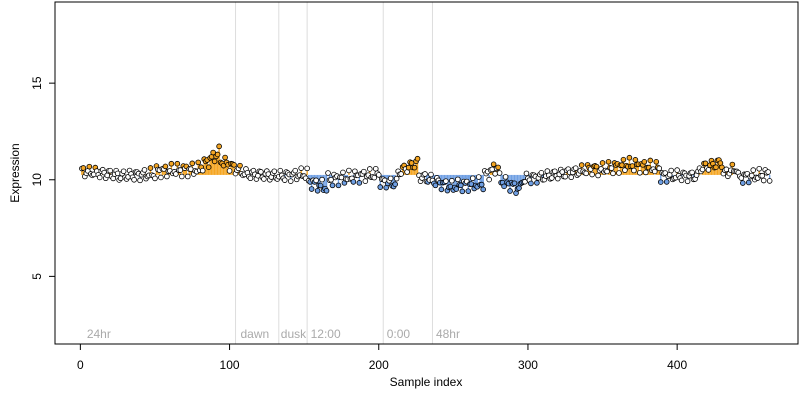 This screenshot has height=400, width=800. I want to click on y-tick-label: 10, so click(37, 180).